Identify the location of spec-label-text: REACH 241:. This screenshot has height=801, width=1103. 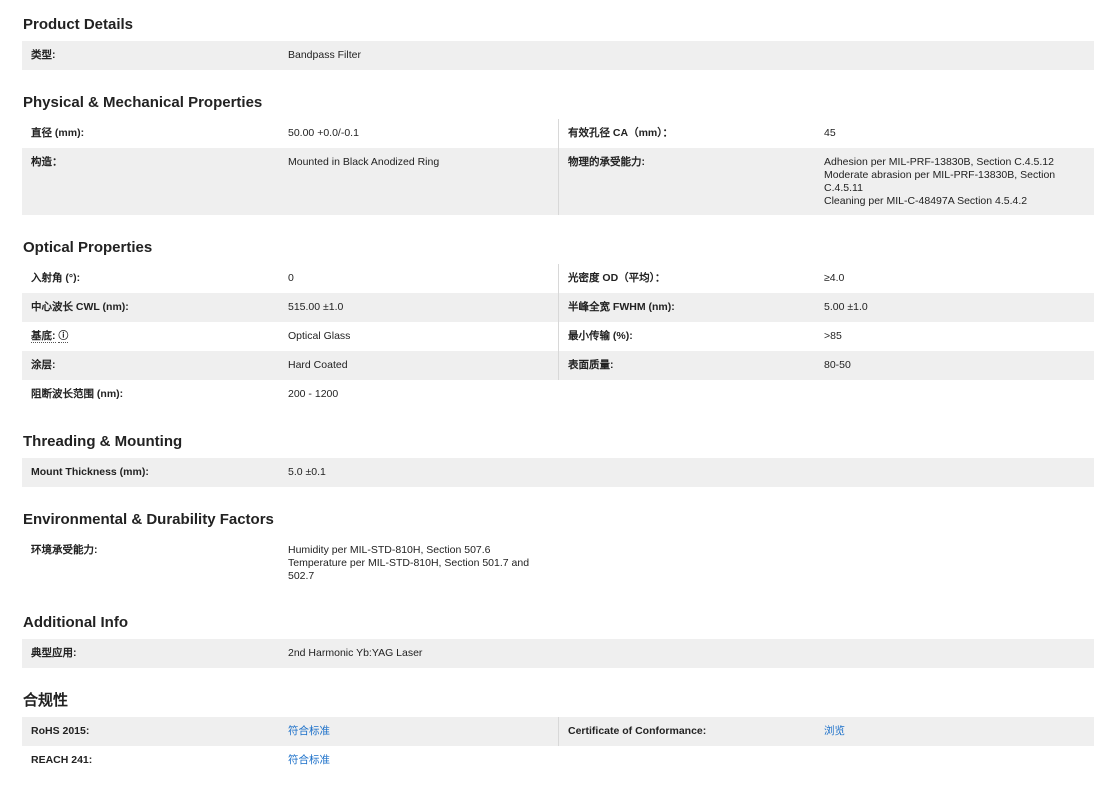
(62, 760).